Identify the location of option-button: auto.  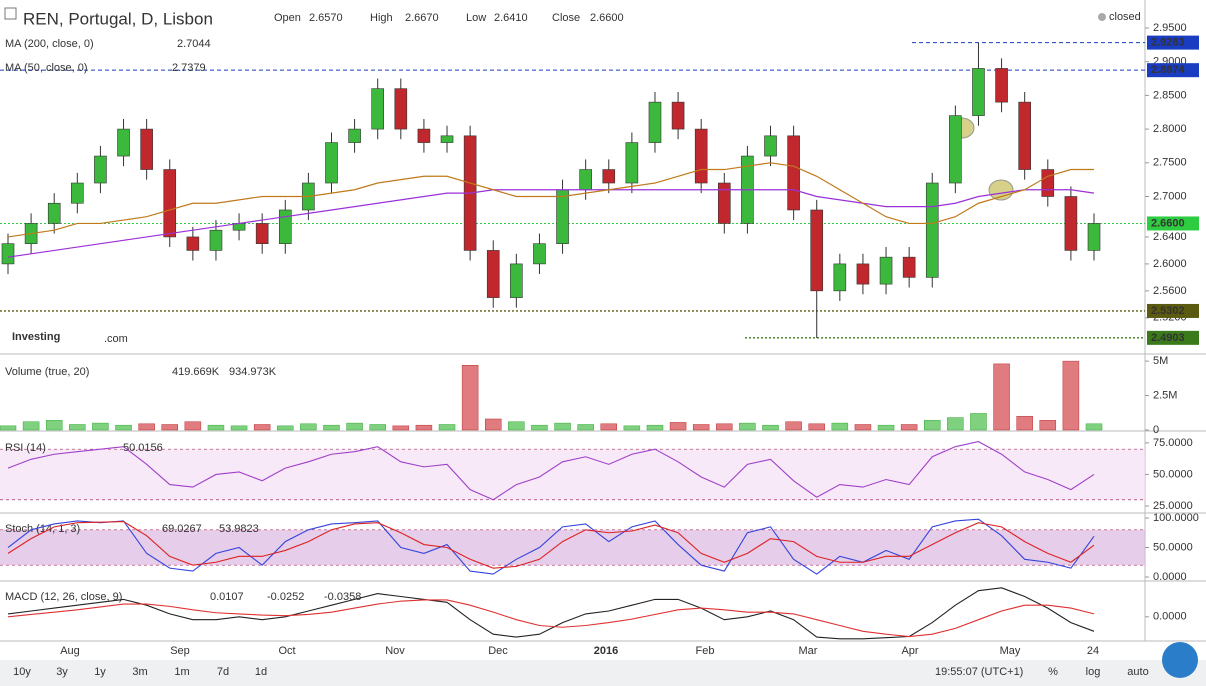
(1137, 672).